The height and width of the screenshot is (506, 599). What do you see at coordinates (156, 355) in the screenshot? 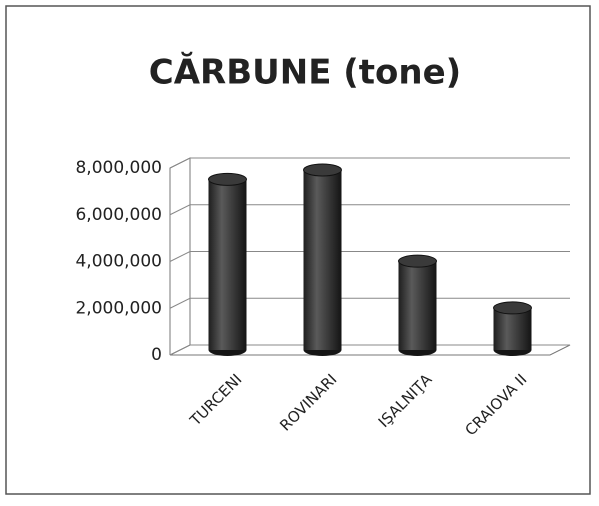
I see `y-tick-label: 0` at bounding box center [156, 355].